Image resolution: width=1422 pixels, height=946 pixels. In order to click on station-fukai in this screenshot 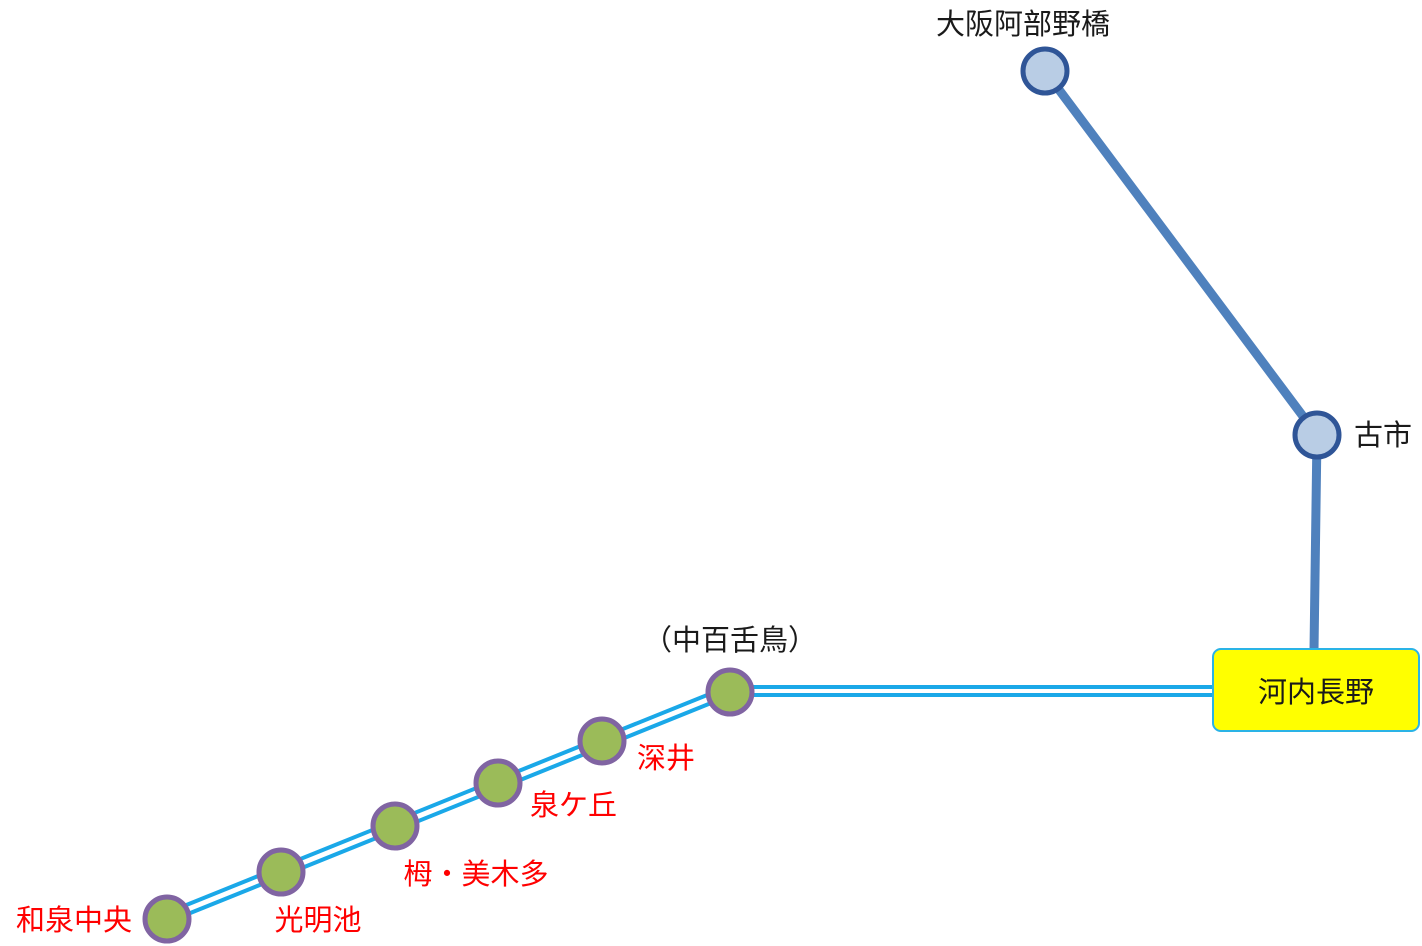, I will do `click(602, 741)`.